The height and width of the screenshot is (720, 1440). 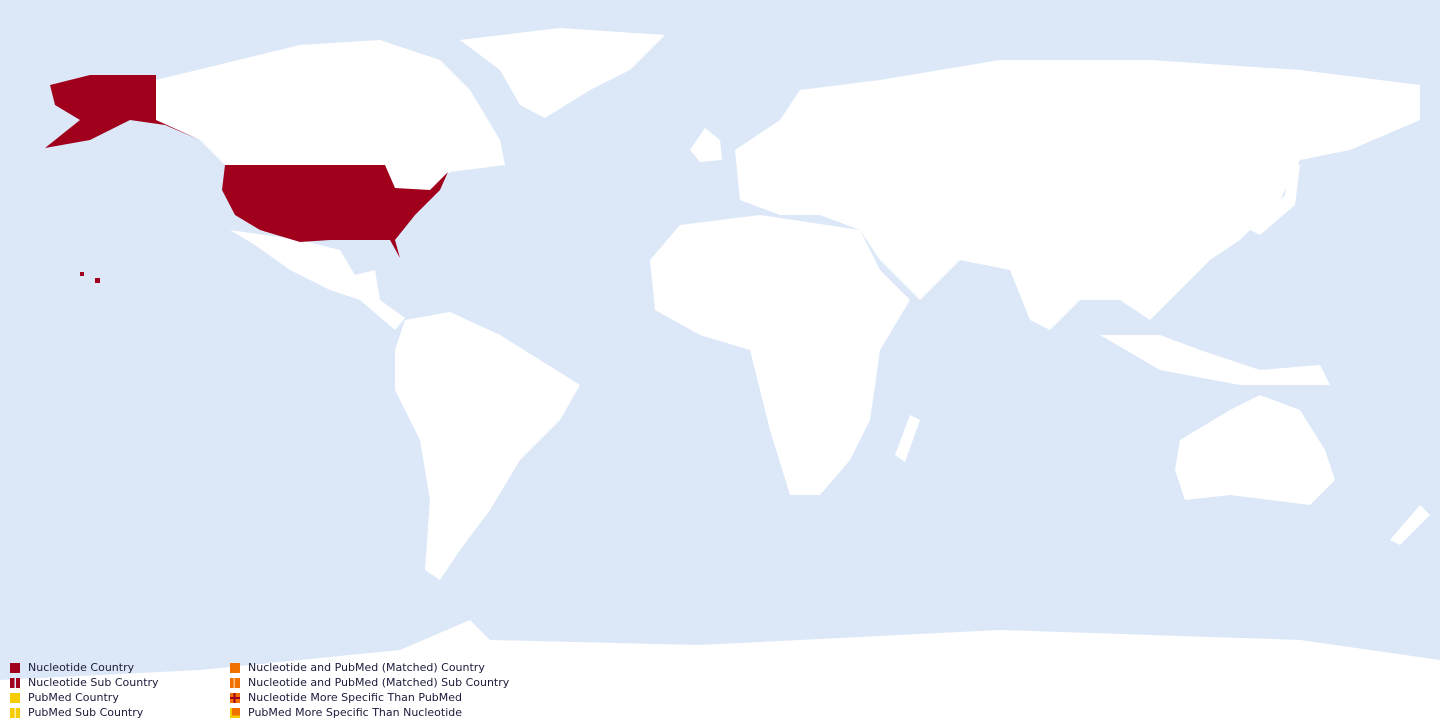 I want to click on region-madagascar, so click(x=907, y=438).